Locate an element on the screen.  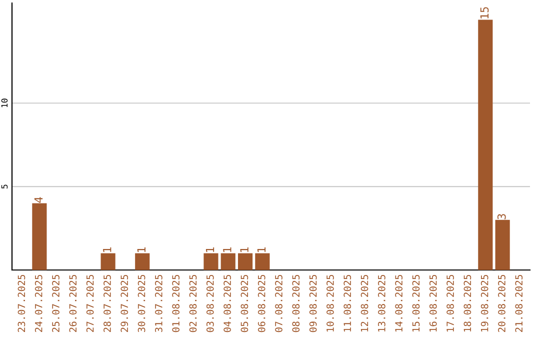
x-tick-label: 23.07.2025 is located at coordinates (22, 303).